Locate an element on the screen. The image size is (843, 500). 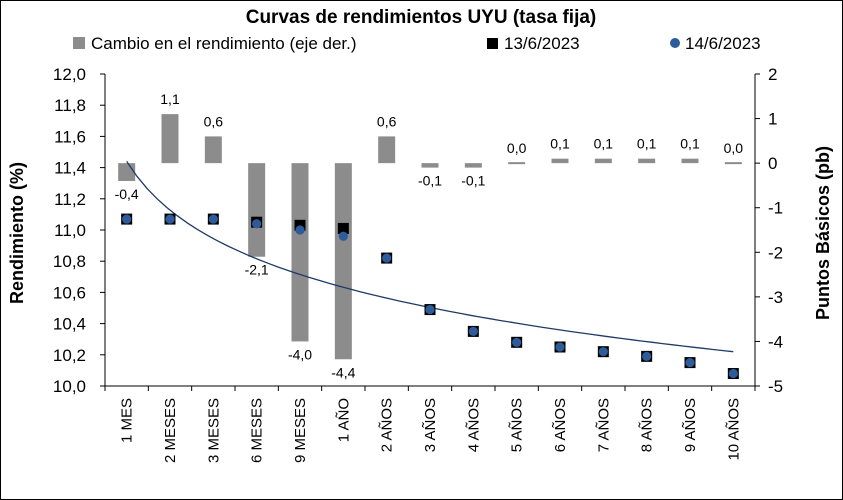
legend-swatch-series1 is located at coordinates (492, 43).